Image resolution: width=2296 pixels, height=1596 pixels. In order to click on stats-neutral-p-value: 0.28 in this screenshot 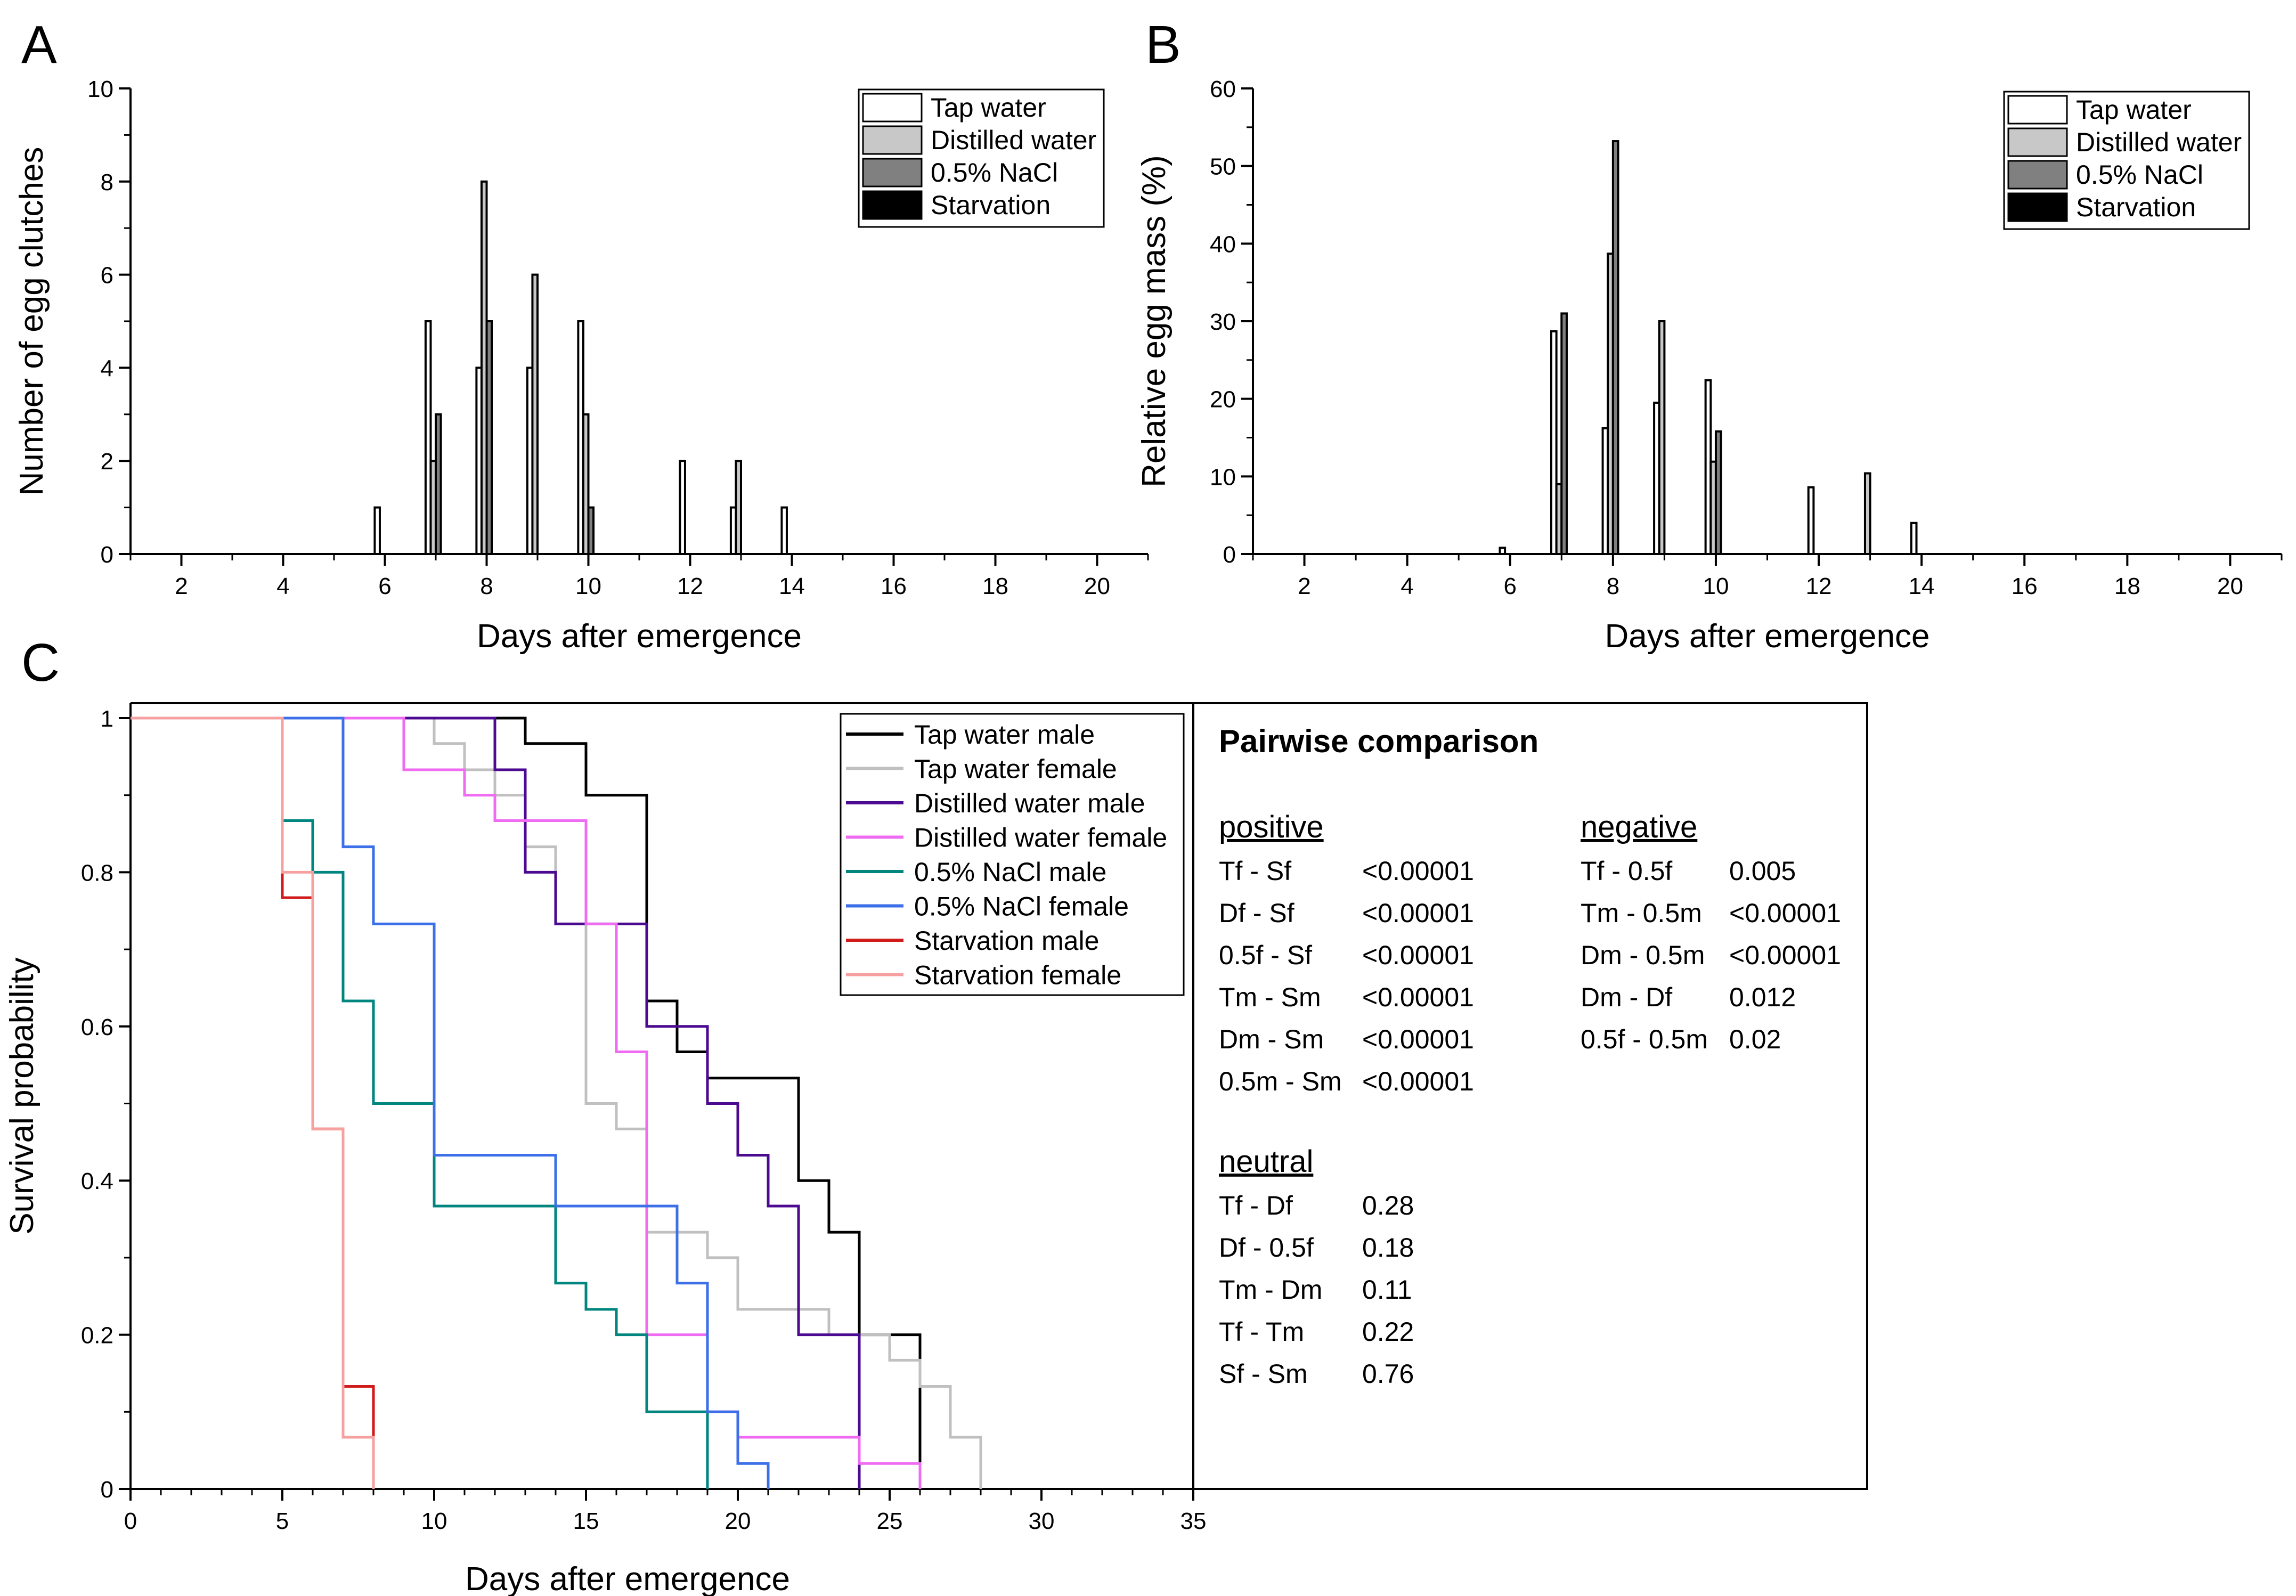, I will do `click(1388, 1205)`.